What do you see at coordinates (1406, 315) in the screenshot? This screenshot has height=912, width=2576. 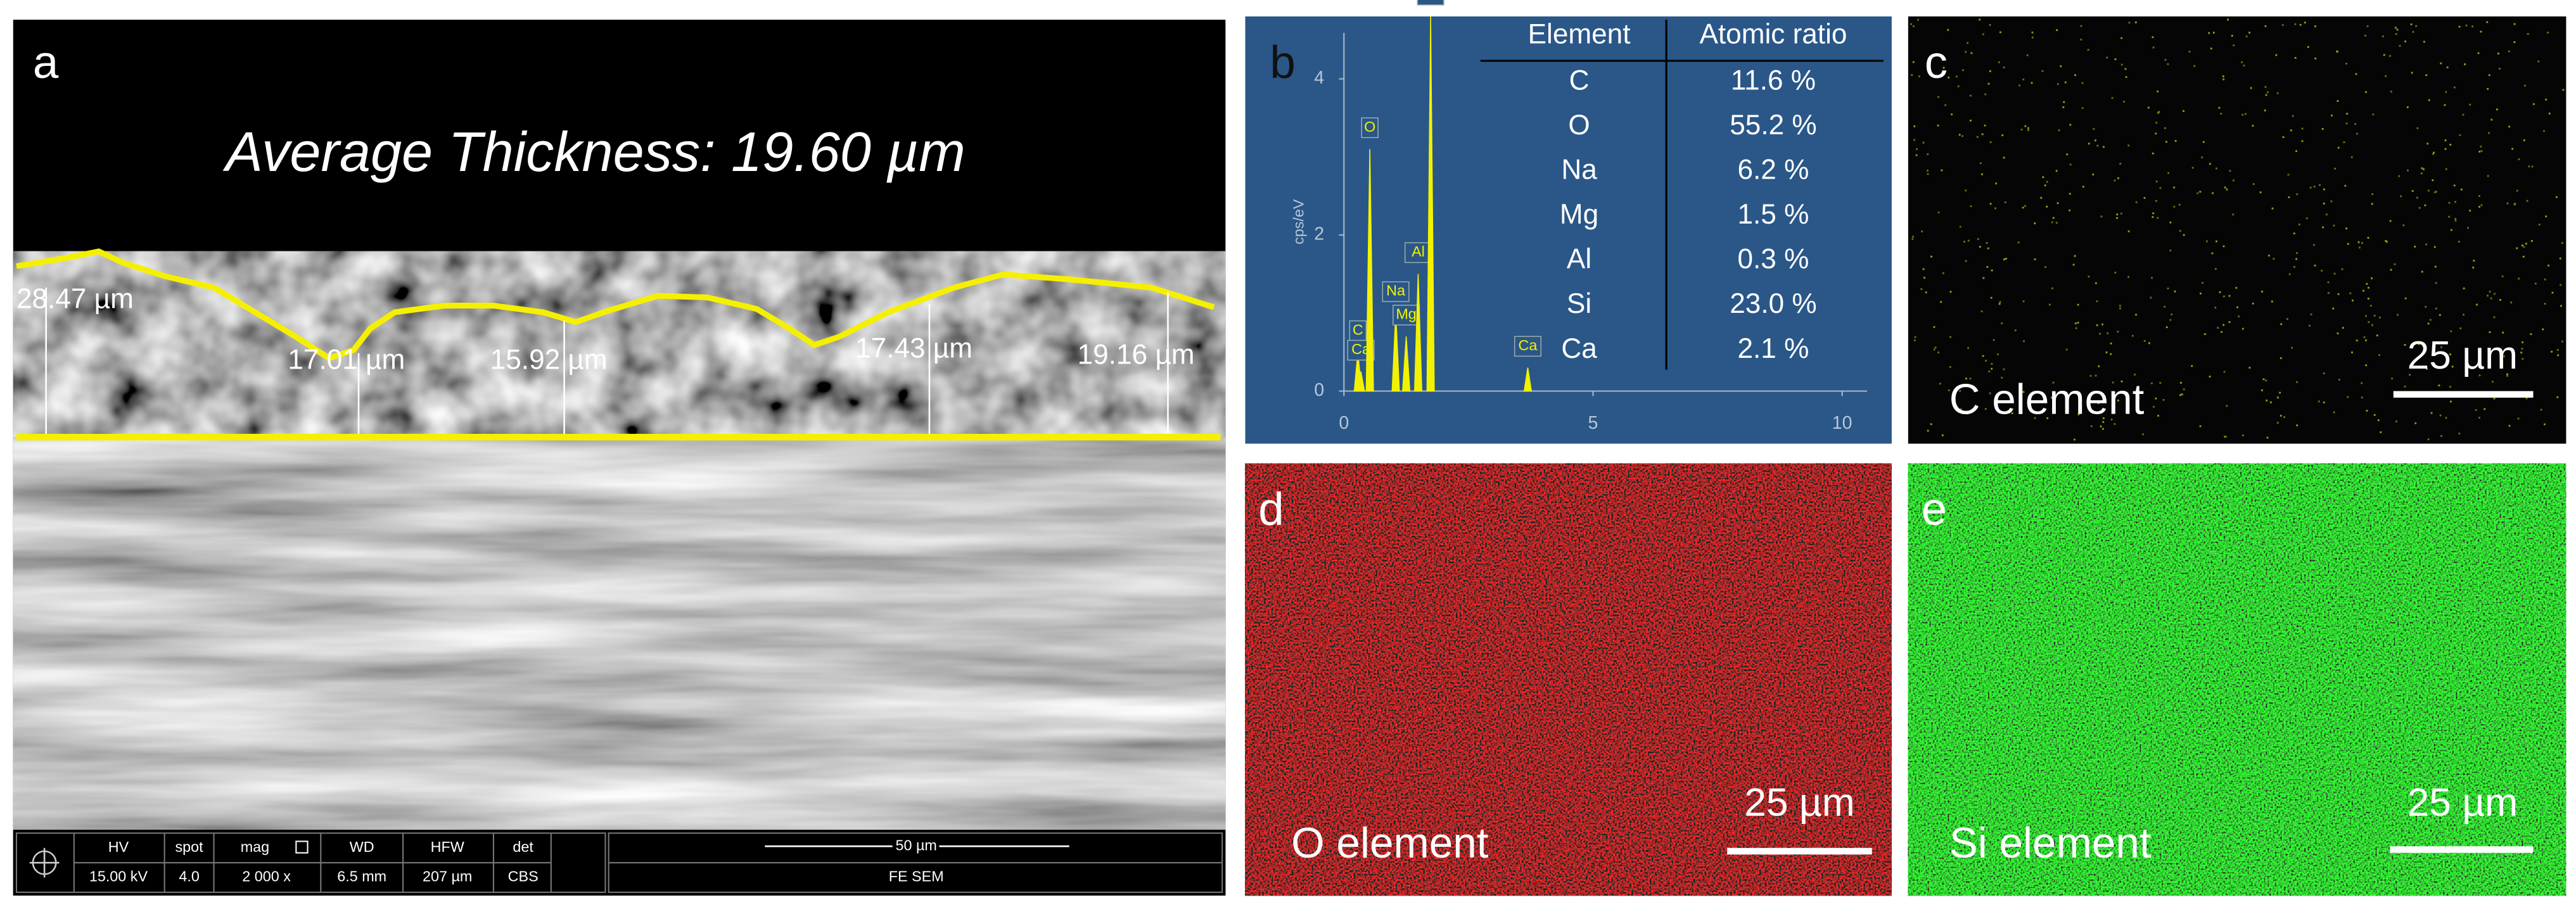 I see `peak-label-box` at bounding box center [1406, 315].